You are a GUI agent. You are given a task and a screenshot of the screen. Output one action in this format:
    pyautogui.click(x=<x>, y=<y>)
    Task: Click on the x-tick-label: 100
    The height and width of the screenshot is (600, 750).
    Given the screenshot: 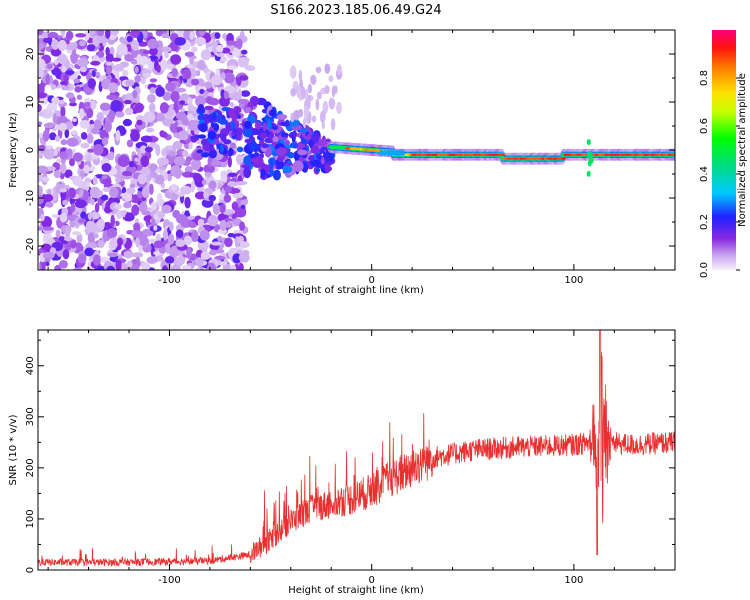 What is the action you would take?
    pyautogui.click(x=573, y=580)
    